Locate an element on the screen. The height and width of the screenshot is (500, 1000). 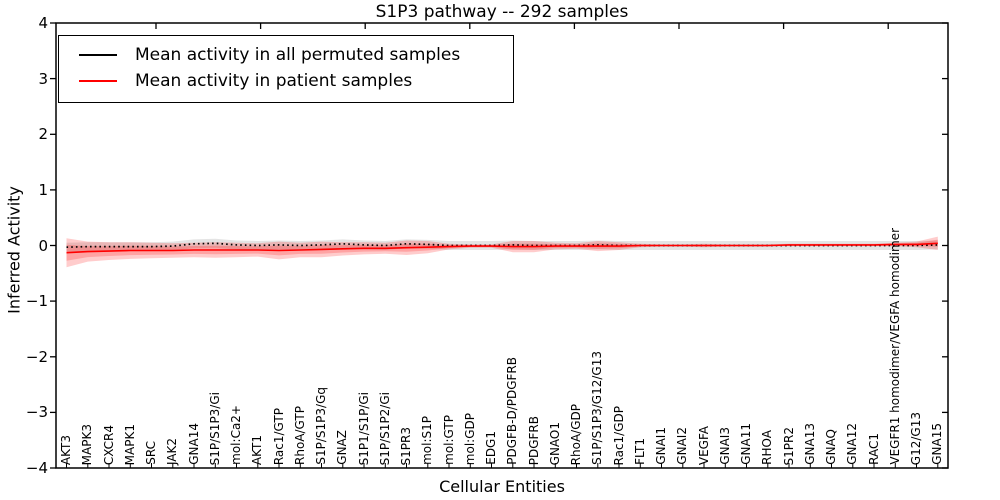
x-tick-label: S1PR2 is located at coordinates (788, 445).